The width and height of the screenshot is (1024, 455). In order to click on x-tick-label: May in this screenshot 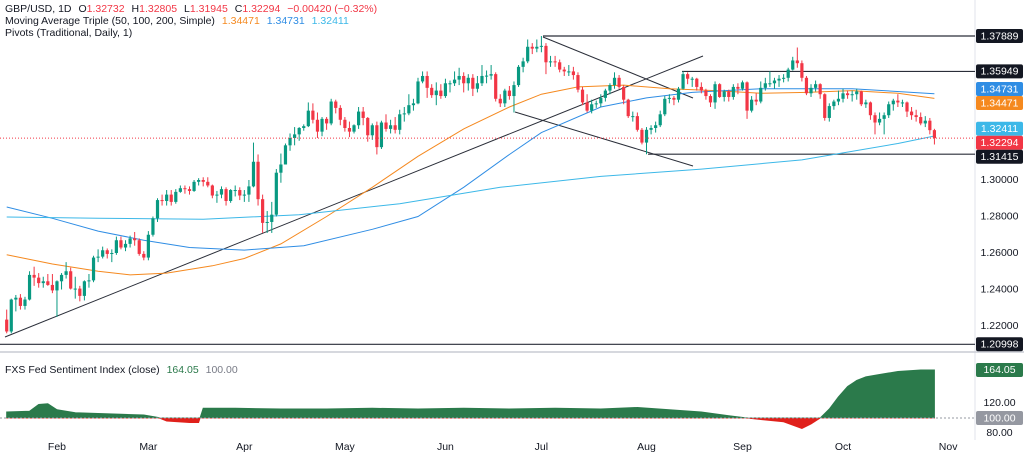, I will do `click(345, 447)`.